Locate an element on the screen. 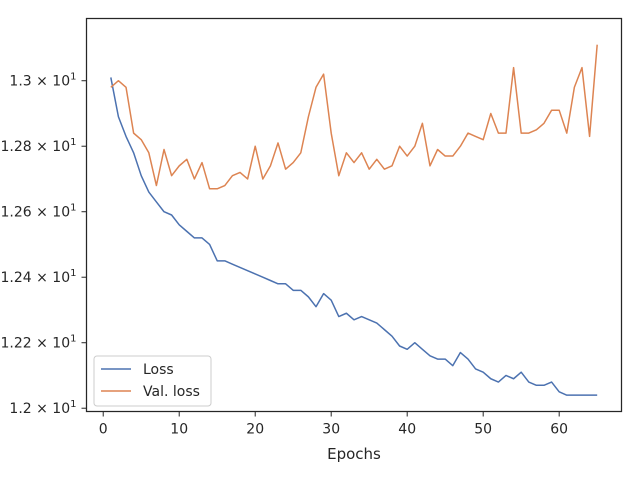  y-tick-label: 1.24 × 10¹ is located at coordinates (39, 277).